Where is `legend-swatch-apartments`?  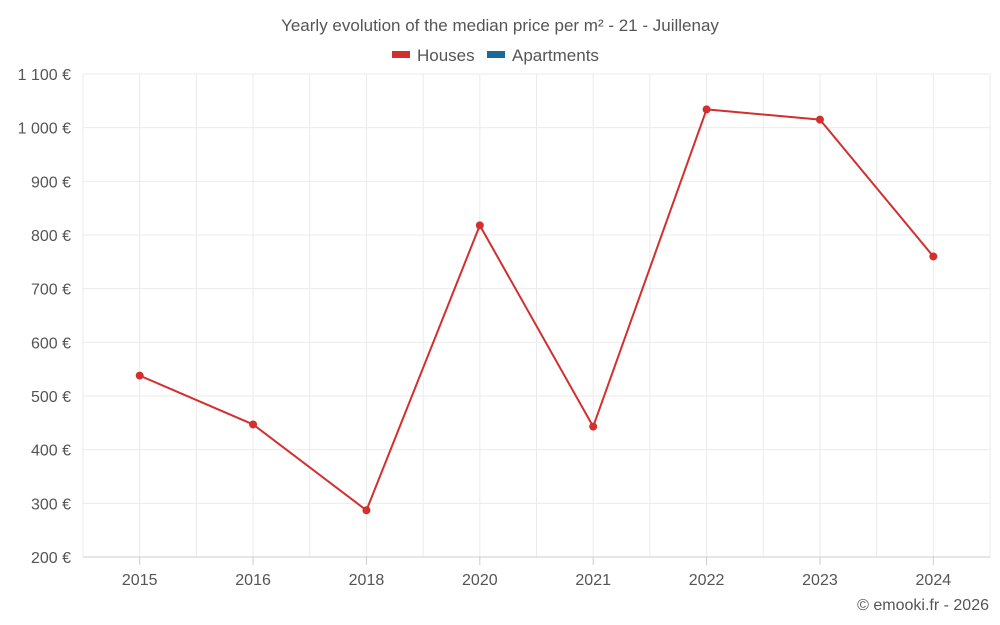 legend-swatch-apartments is located at coordinates (496, 54).